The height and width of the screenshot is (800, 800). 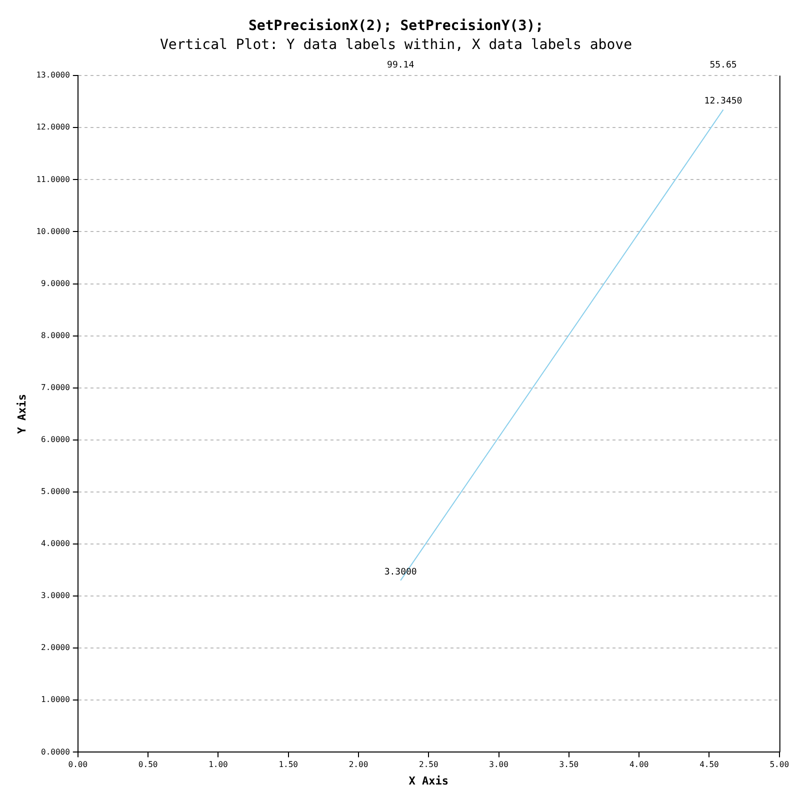 What do you see at coordinates (55, 595) in the screenshot?
I see `y-tick-label: 3.0000` at bounding box center [55, 595].